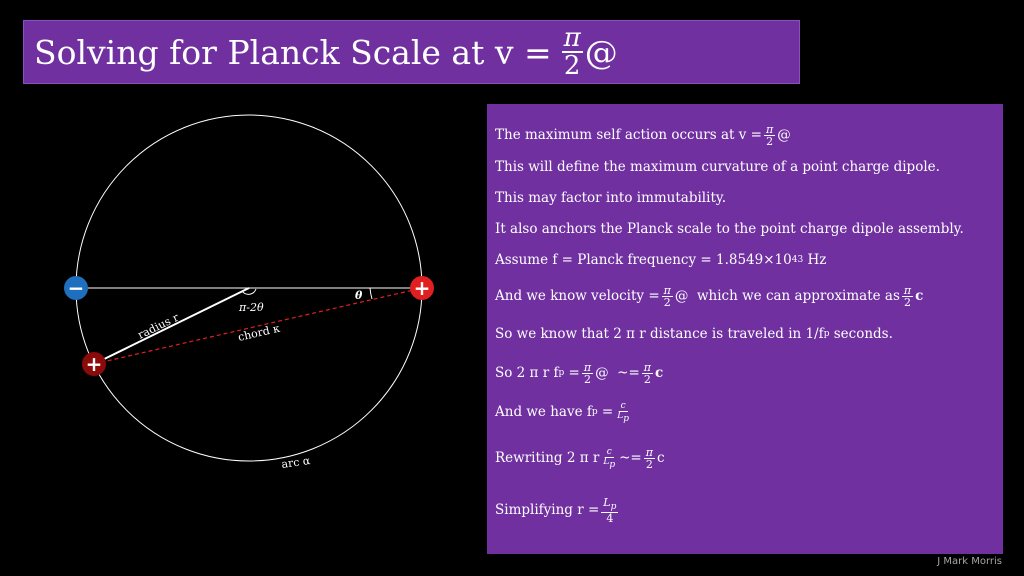 This screenshot has height=576, width=1024. I want to click on radius-line, so click(171, 326).